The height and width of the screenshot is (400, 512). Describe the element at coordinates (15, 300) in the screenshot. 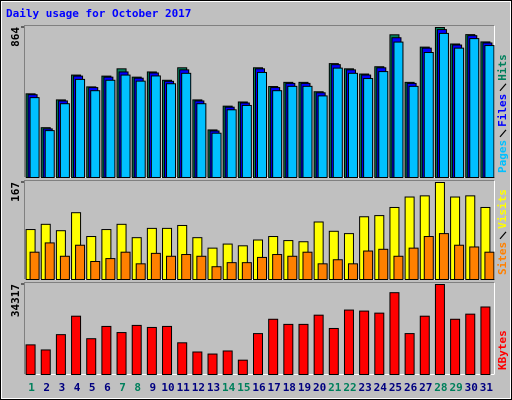

I see `y-tick-label: 34317` at that location.